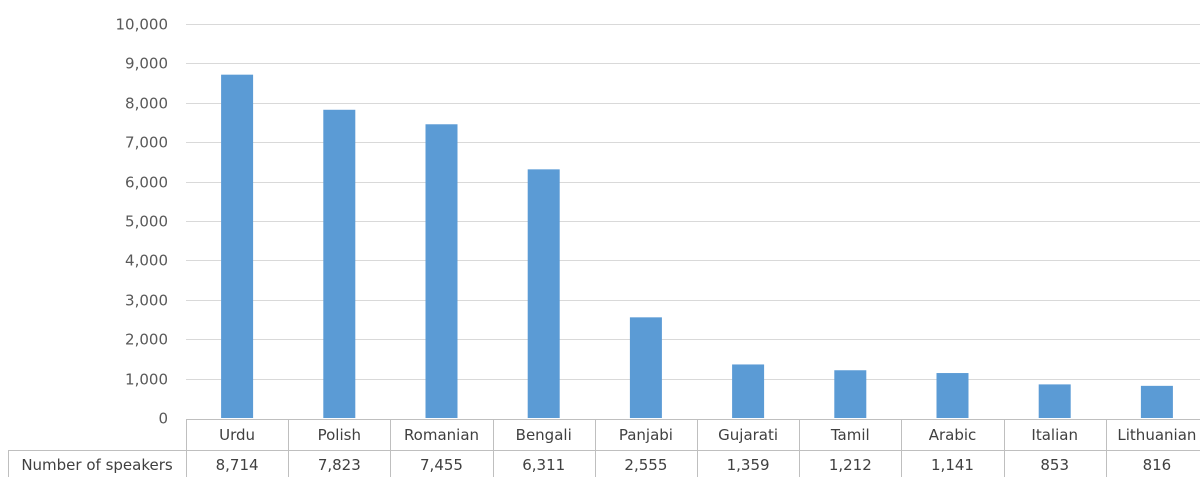  What do you see at coordinates (1157, 465) in the screenshot?
I see `table-value-cell: 816` at bounding box center [1157, 465].